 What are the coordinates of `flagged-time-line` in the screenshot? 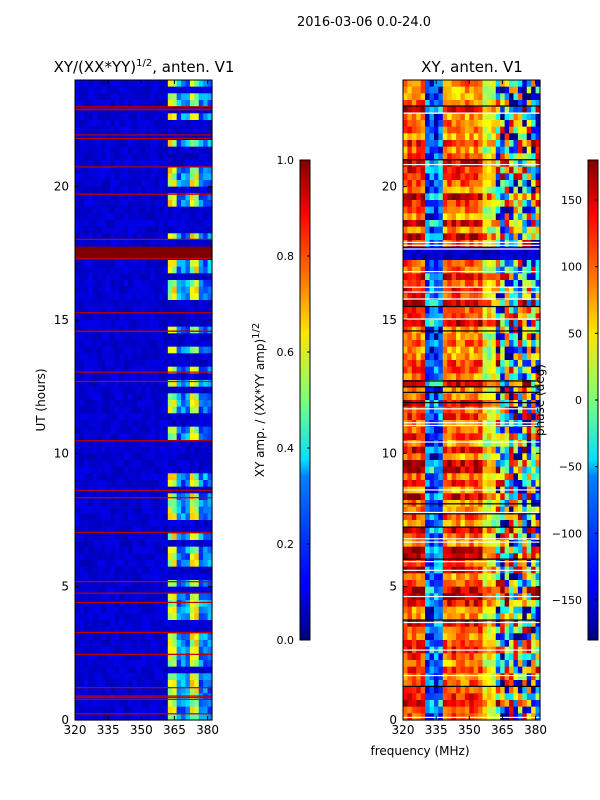 It's located at (143, 632).